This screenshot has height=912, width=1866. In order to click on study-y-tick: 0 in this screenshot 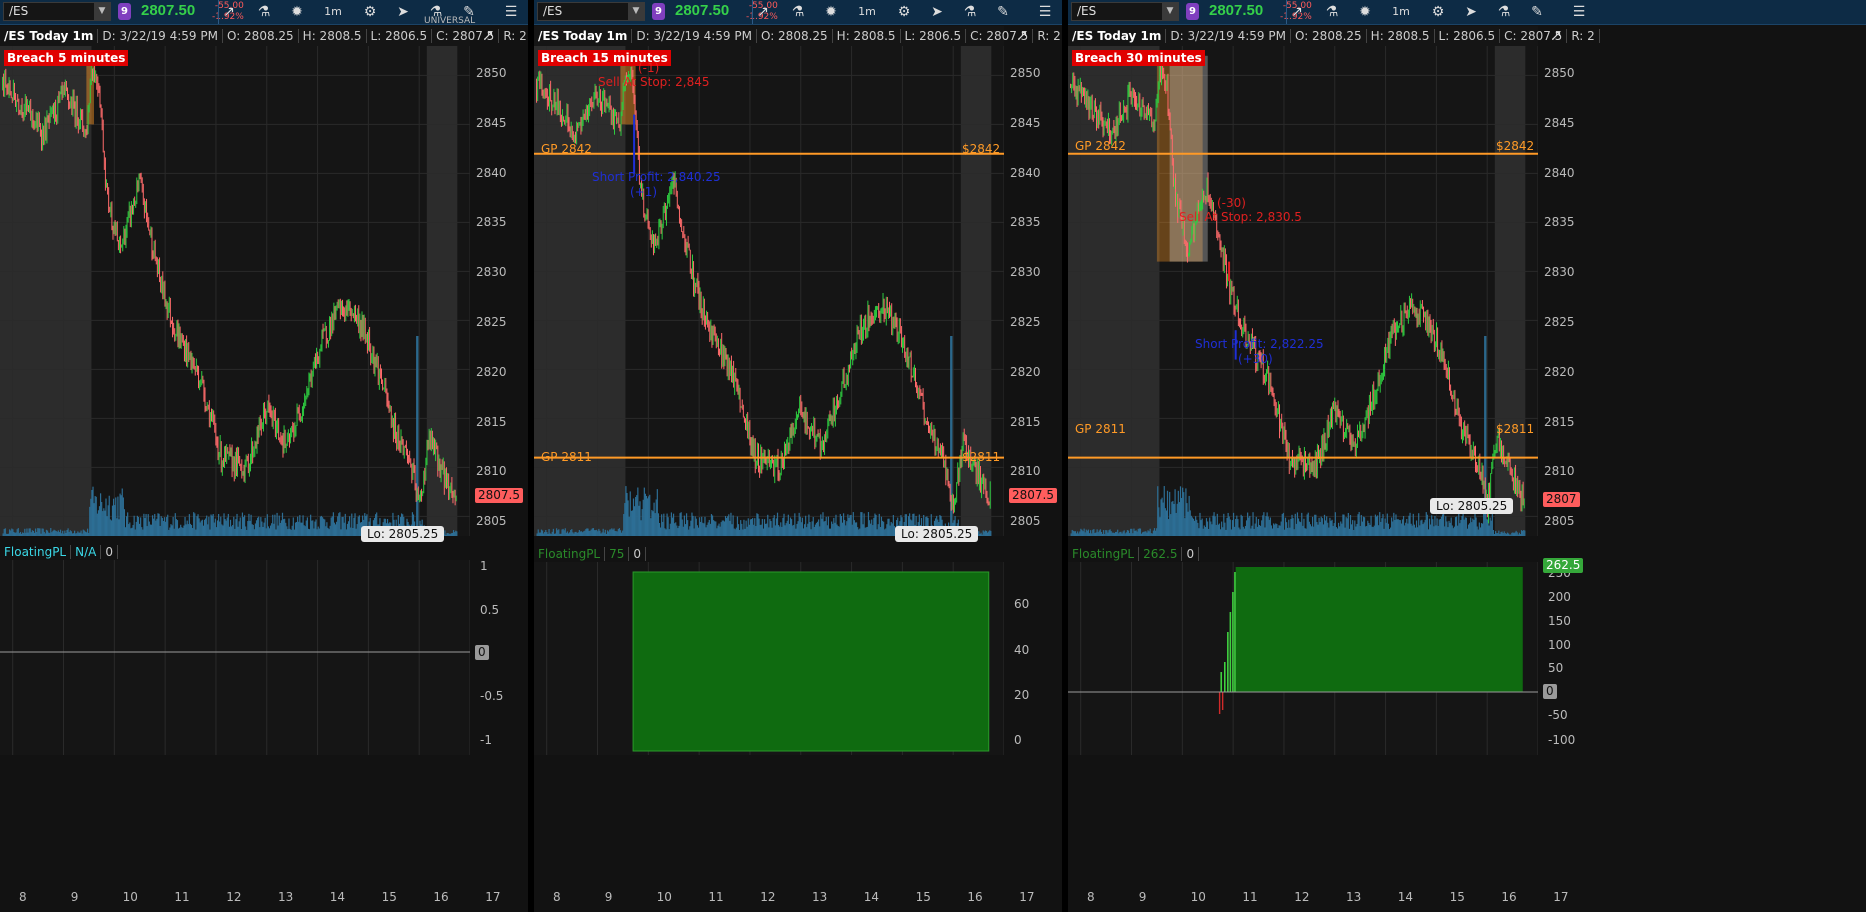, I will do `click(1018, 740)`.